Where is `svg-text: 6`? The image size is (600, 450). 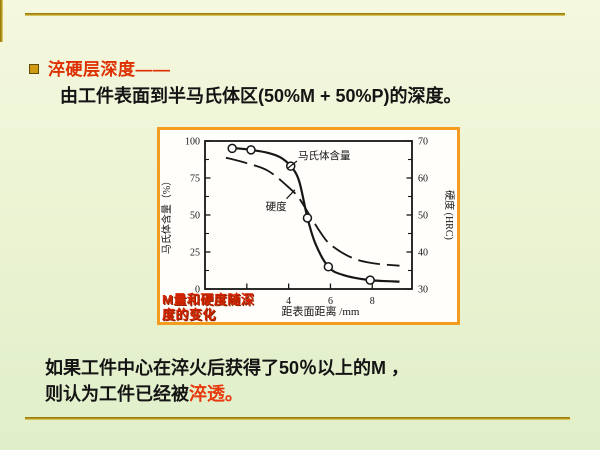
svg-text: 6 is located at coordinates (330, 301).